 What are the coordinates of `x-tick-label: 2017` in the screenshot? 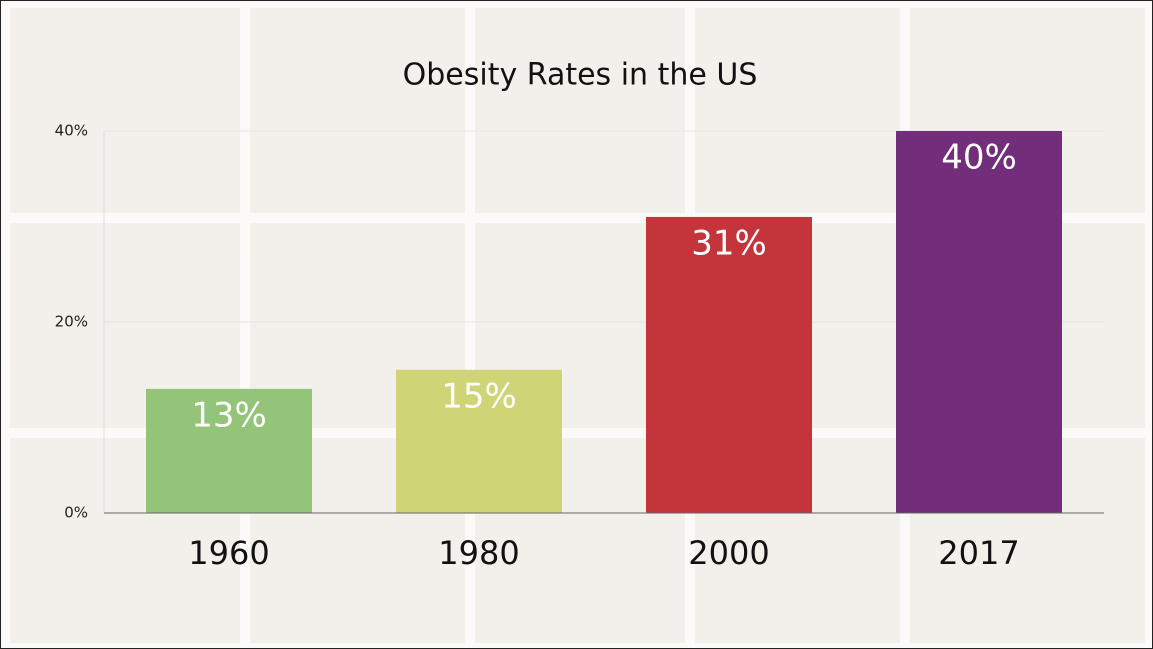 It's located at (978, 553).